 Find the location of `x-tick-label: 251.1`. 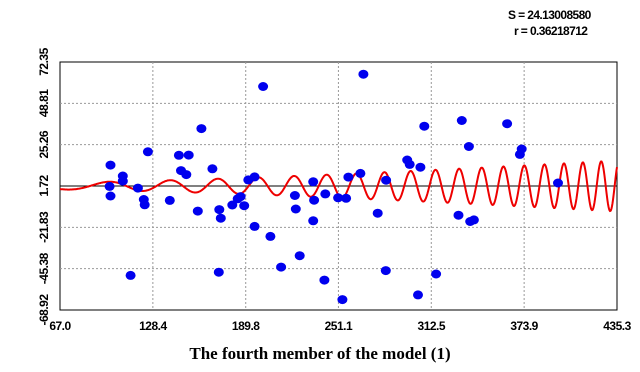

x-tick-label: 251.1 is located at coordinates (339, 326).